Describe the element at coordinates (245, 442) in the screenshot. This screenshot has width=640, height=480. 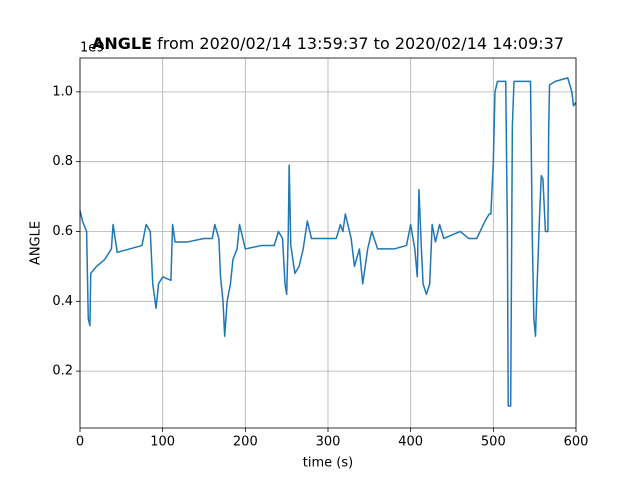
I see `x-tick-label: 200` at that location.